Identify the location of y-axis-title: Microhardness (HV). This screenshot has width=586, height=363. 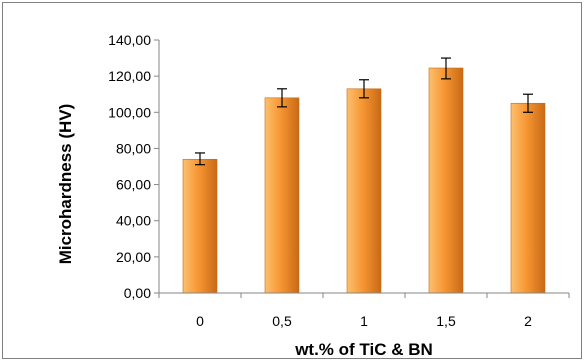
(65, 184).